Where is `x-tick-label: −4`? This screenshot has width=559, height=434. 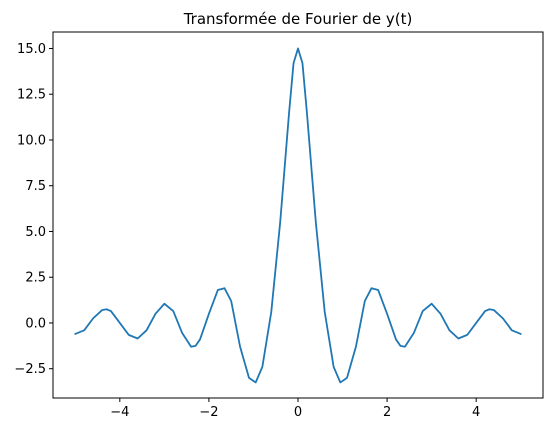 x-tick-label: −4 is located at coordinates (119, 412).